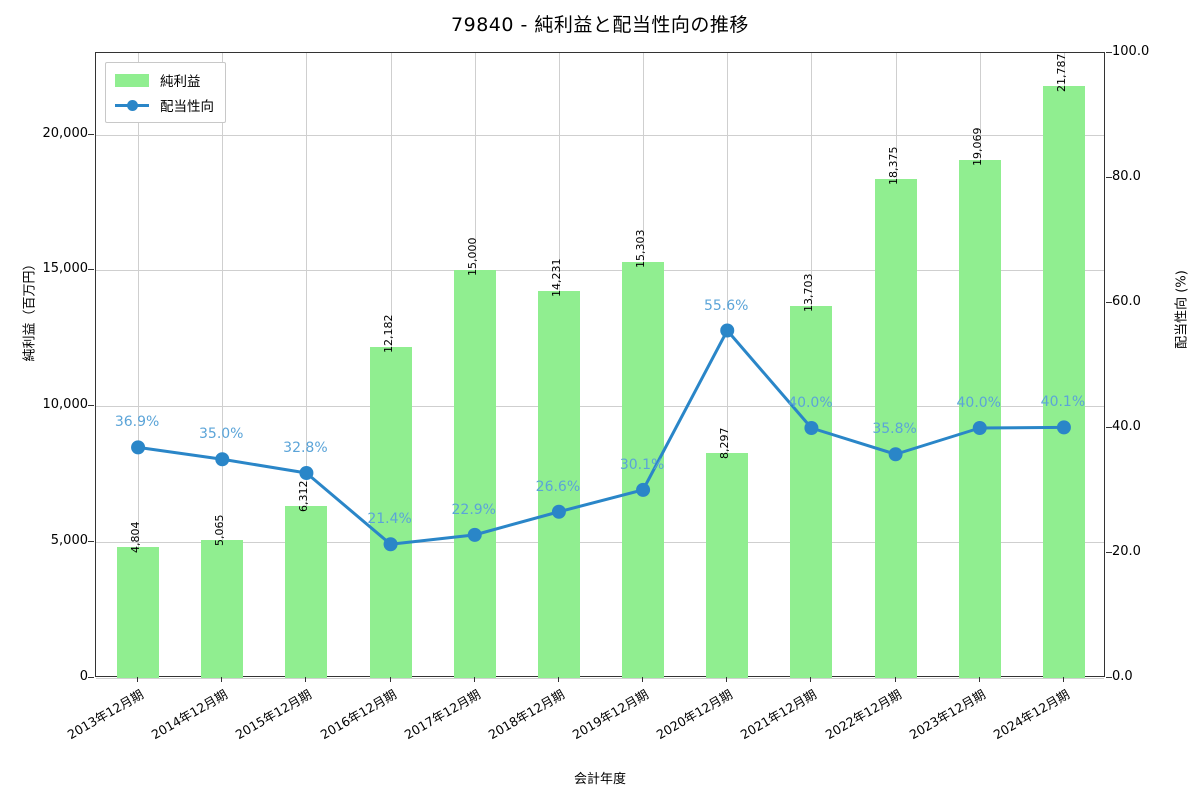 This screenshot has height=800, width=1200. Describe the element at coordinates (187, 107) in the screenshot. I see `legend-item-label: 配当性向` at that location.